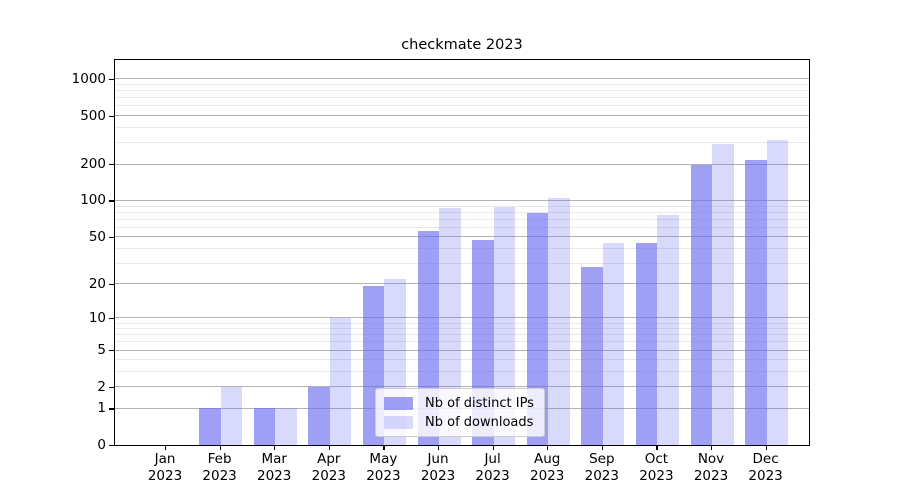 Image resolution: width=900 pixels, height=500 pixels. I want to click on x-tick-label-month: Dec, so click(765, 459).